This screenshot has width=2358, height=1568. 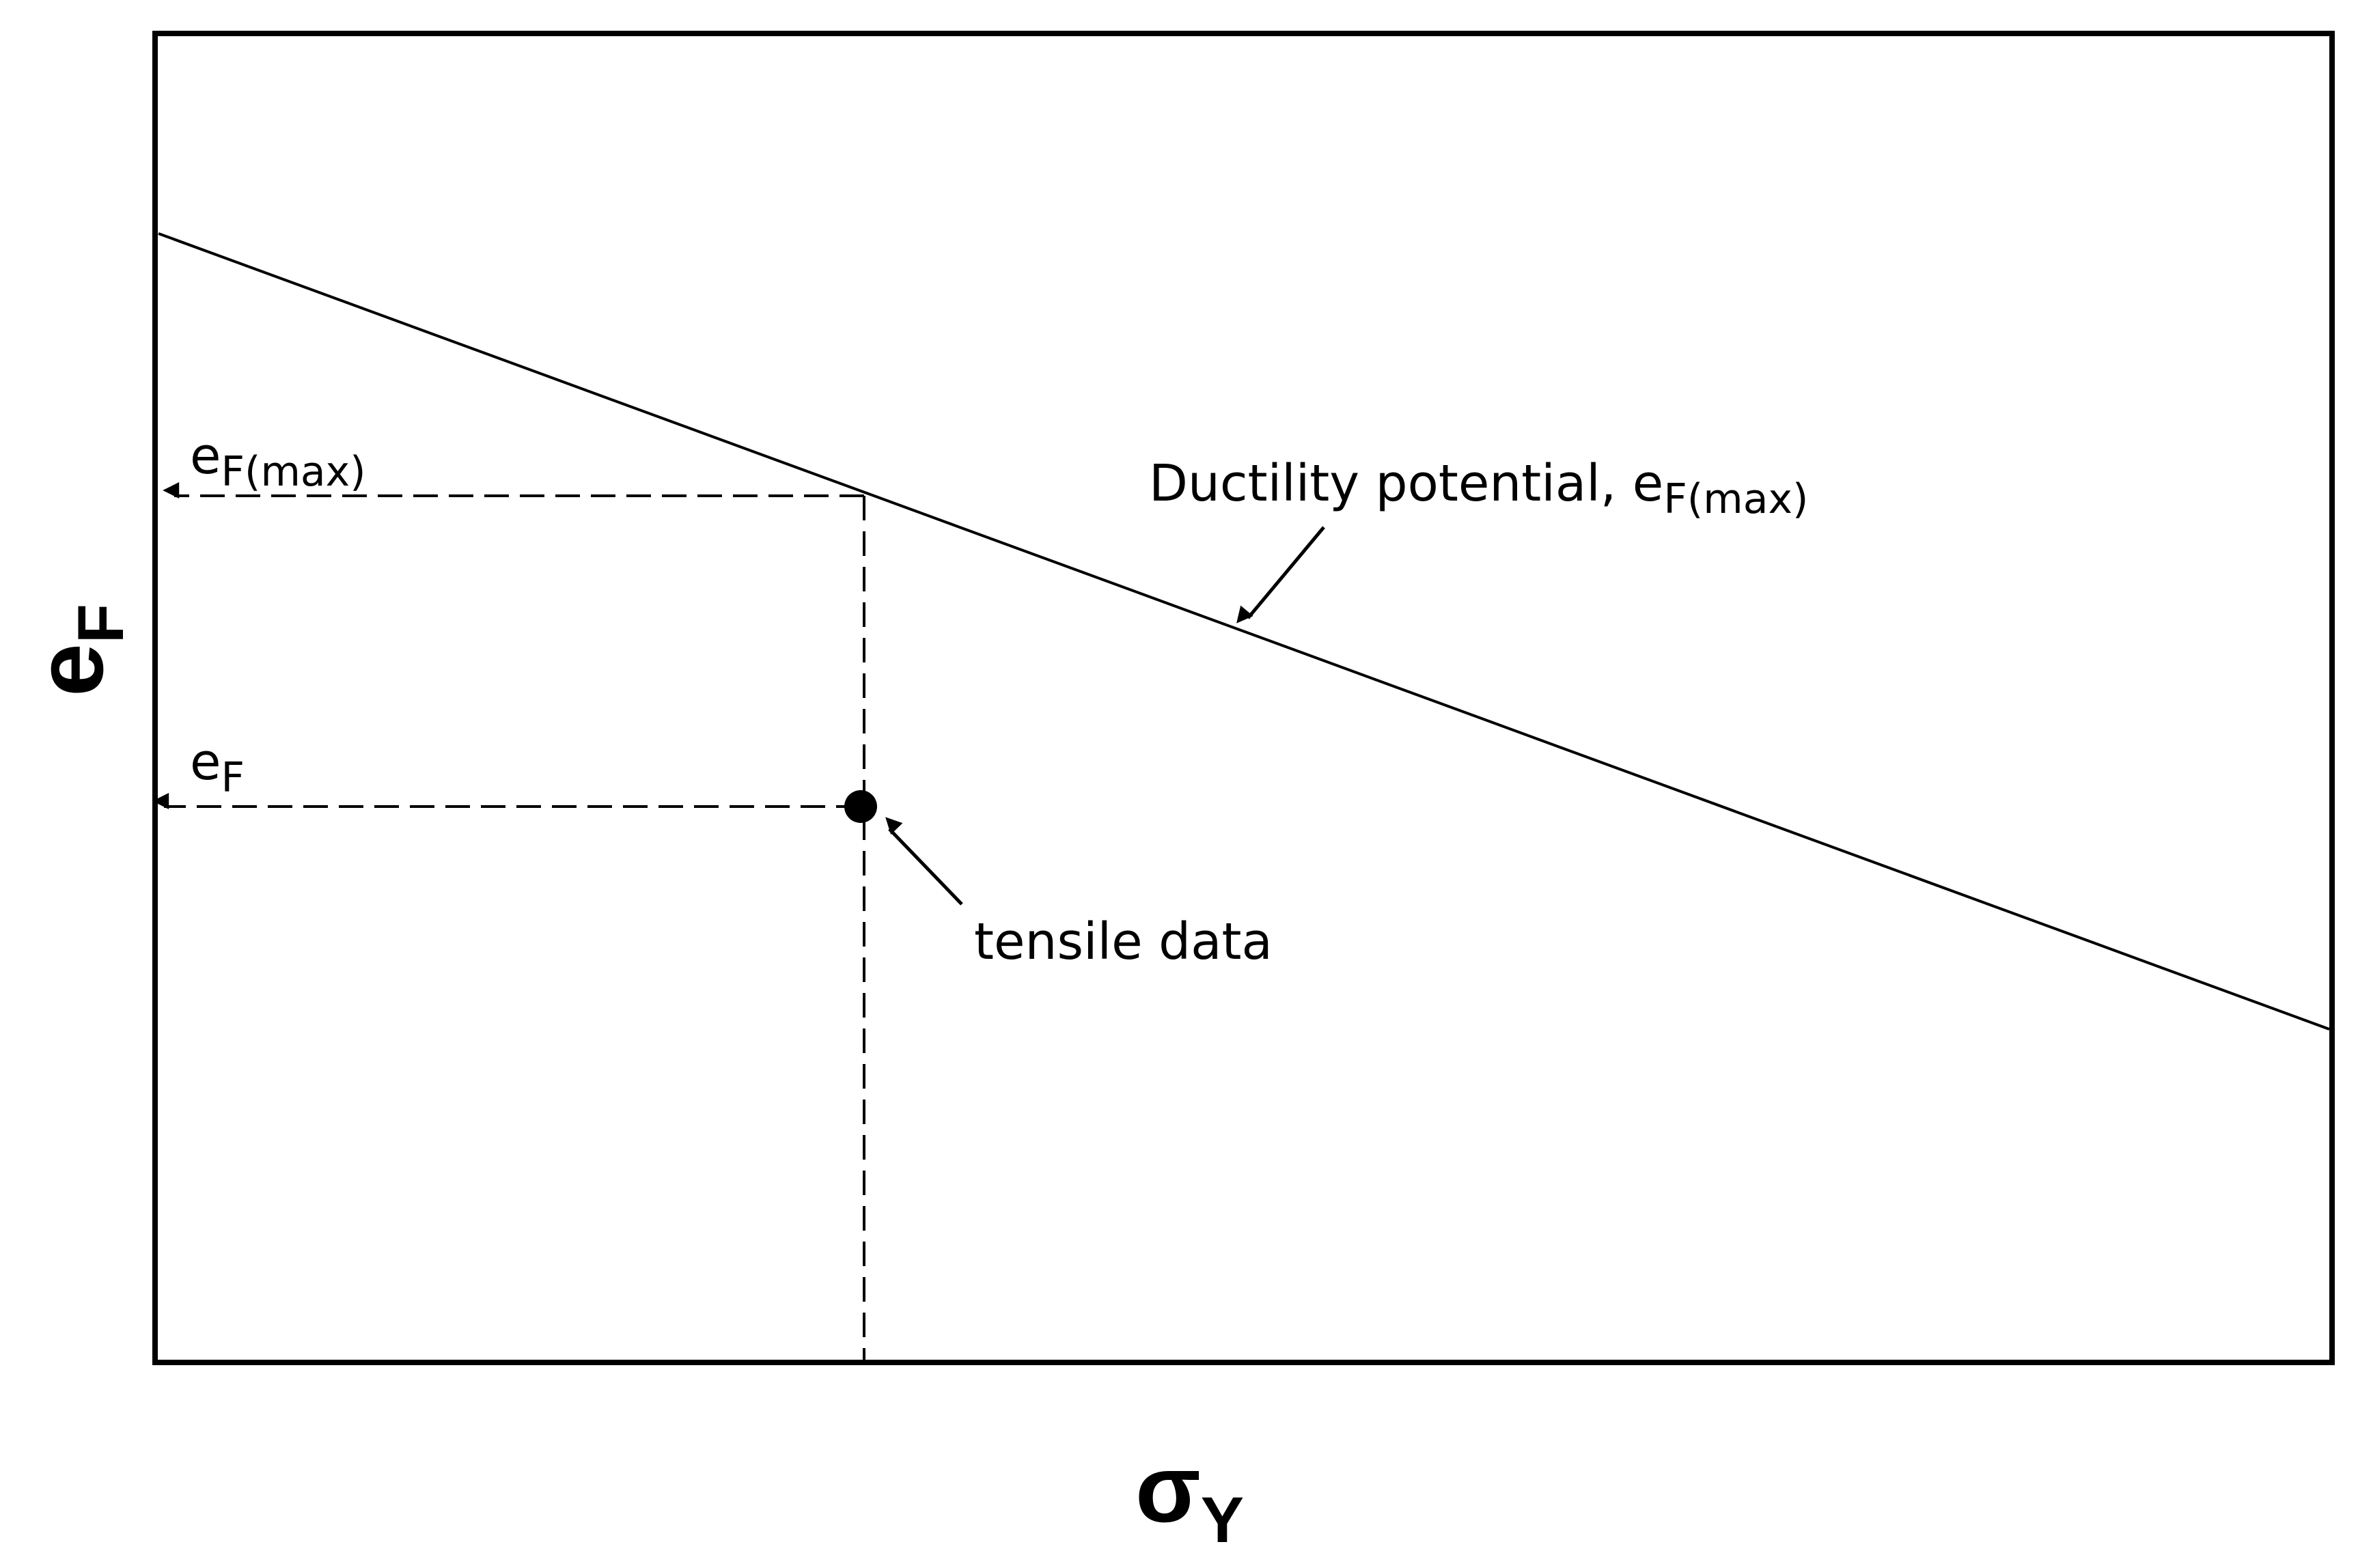 I want to click on label-tensile: tensile data, so click(x=1123, y=942).